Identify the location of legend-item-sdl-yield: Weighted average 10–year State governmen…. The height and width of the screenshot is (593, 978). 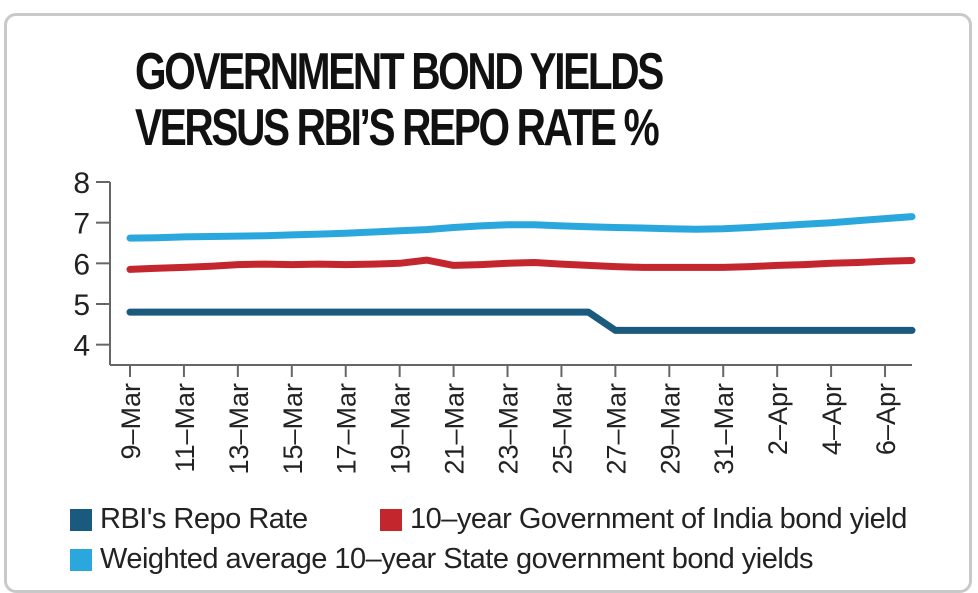
(441, 559).